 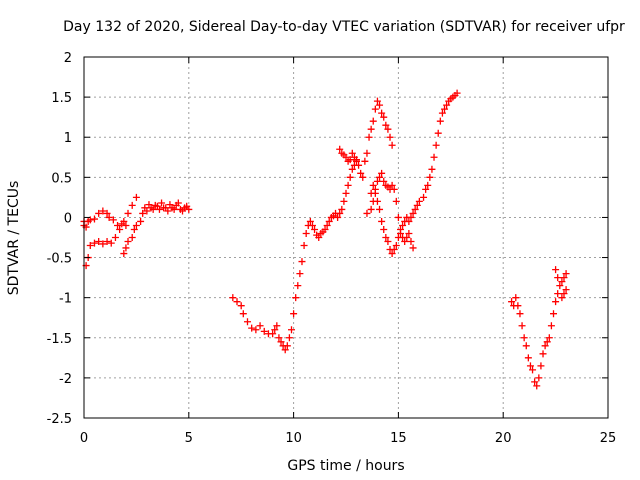 What do you see at coordinates (59, 339) in the screenshot?
I see `y-tick-label: -1.5` at bounding box center [59, 339].